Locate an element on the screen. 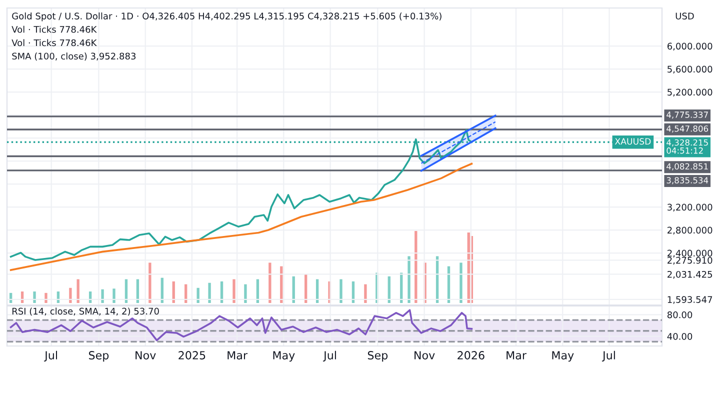  x-tick-label: 2025 is located at coordinates (192, 355).